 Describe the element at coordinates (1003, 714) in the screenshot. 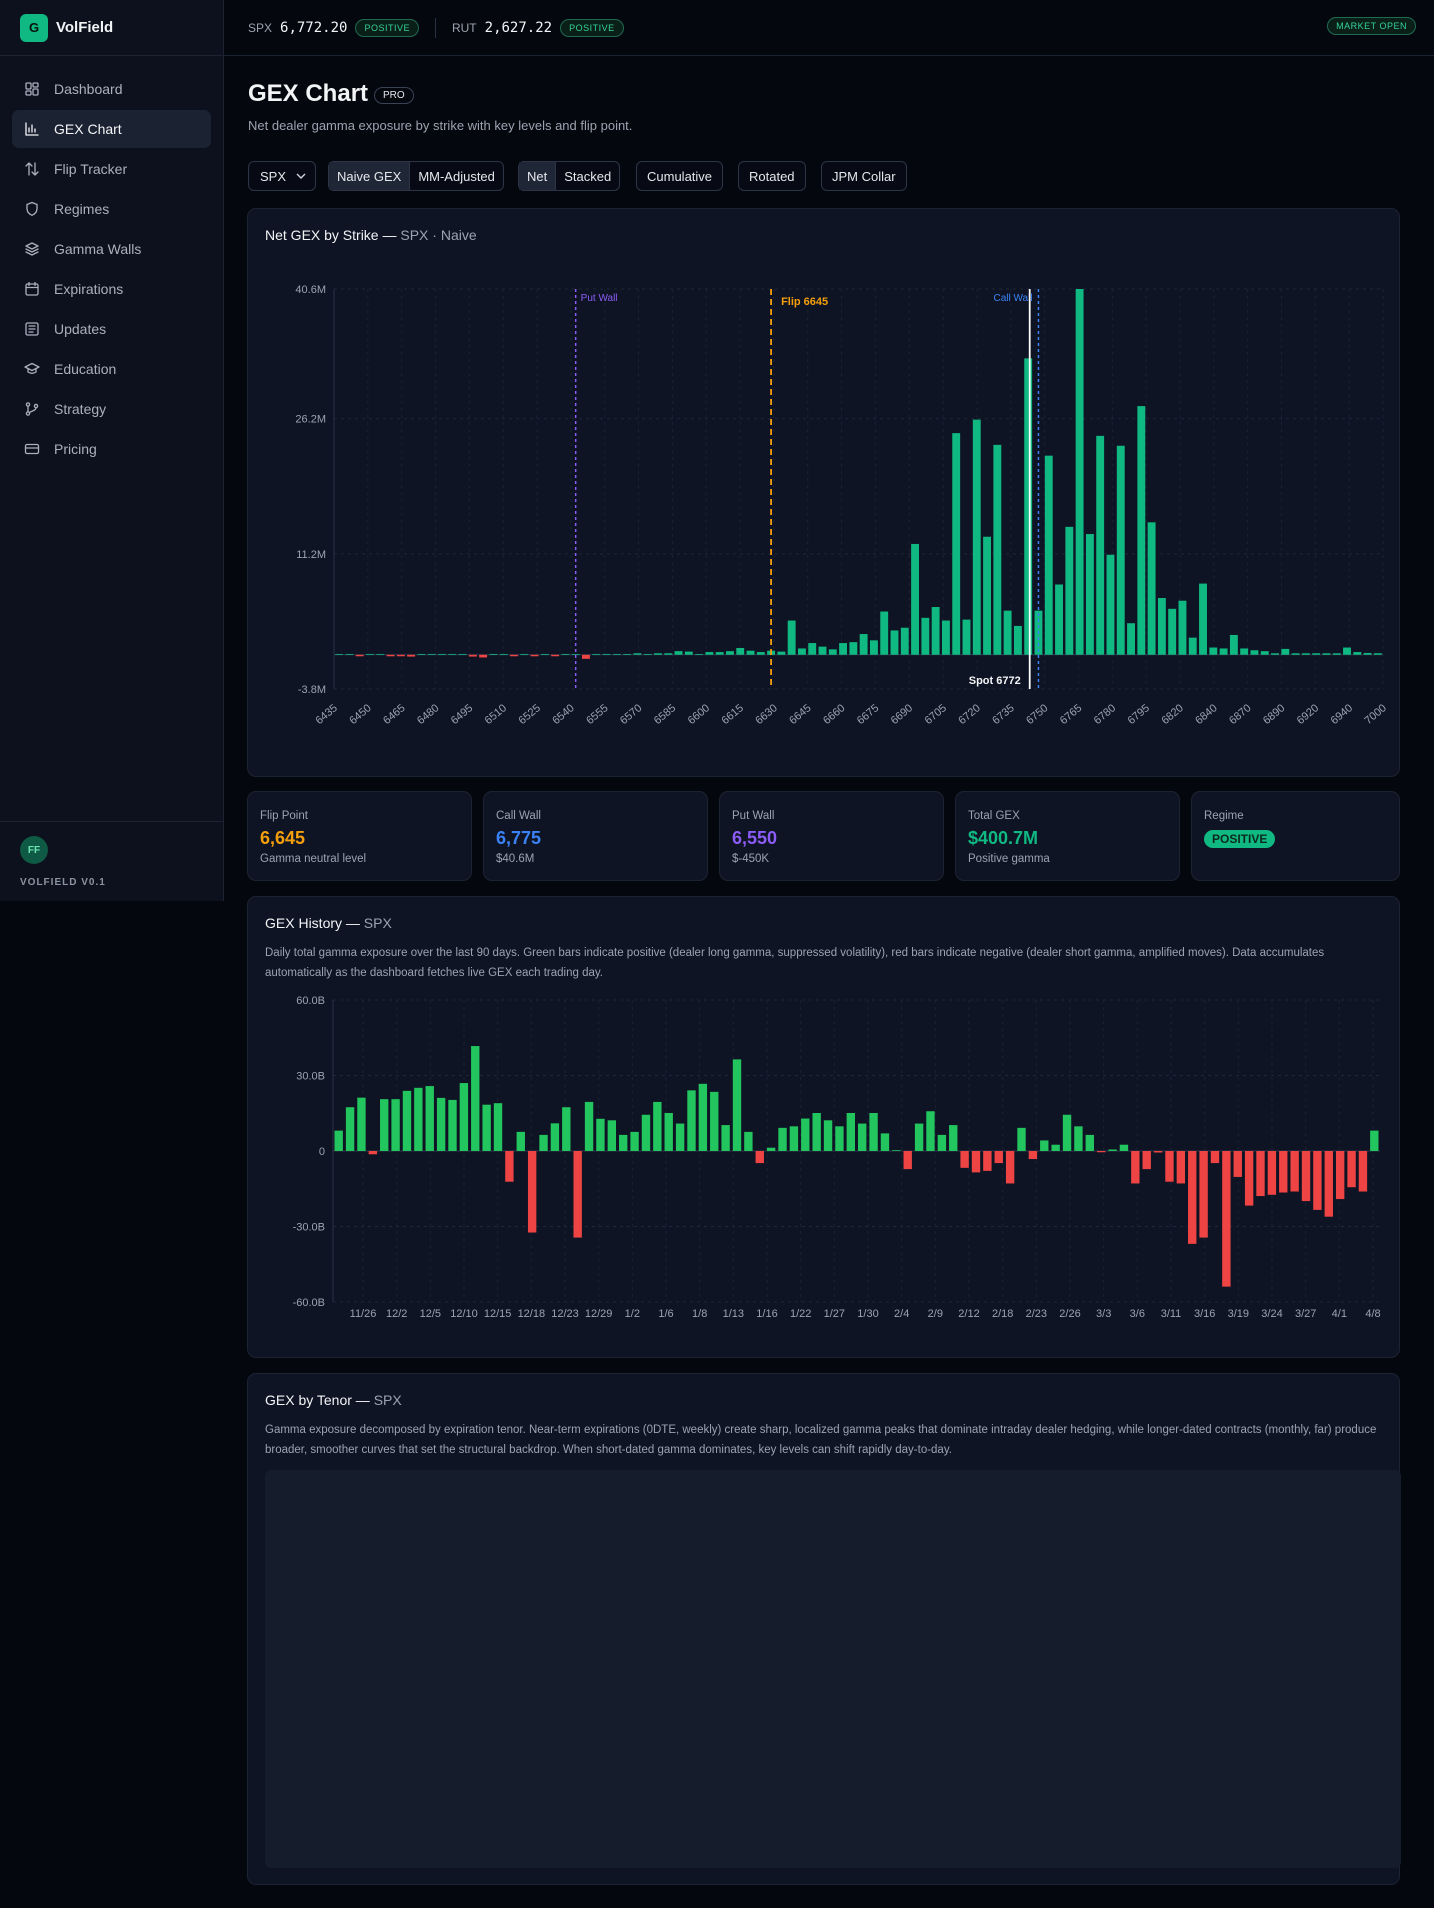

I see `x-tick-label: 6735` at that location.